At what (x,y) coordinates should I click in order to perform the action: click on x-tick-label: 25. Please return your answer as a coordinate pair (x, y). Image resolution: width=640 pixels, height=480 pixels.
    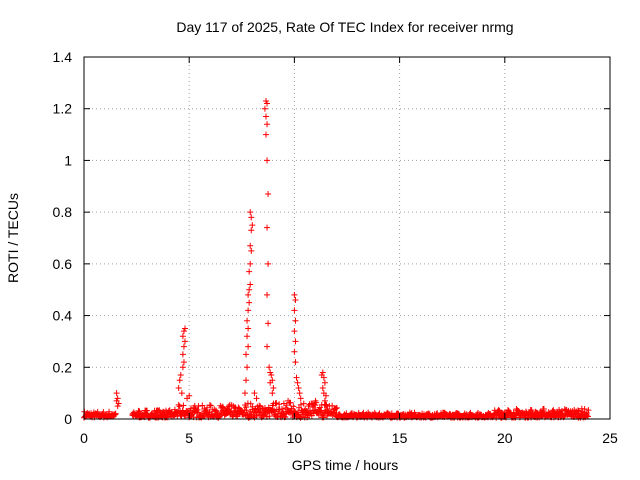
    Looking at the image, I should click on (610, 438).